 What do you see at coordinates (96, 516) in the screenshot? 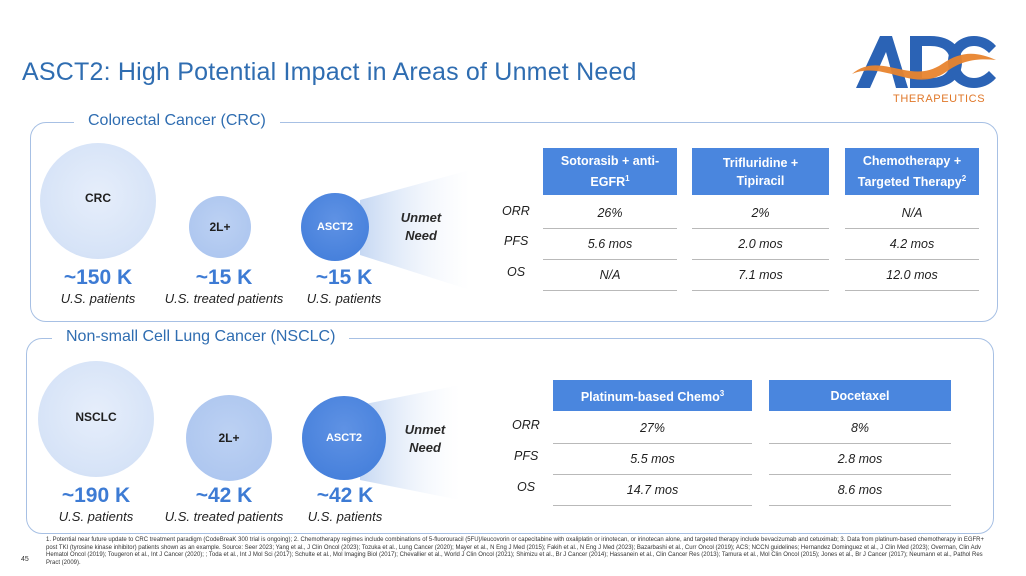
I see `nsclc-total-caption: U.S. patients` at bounding box center [96, 516].